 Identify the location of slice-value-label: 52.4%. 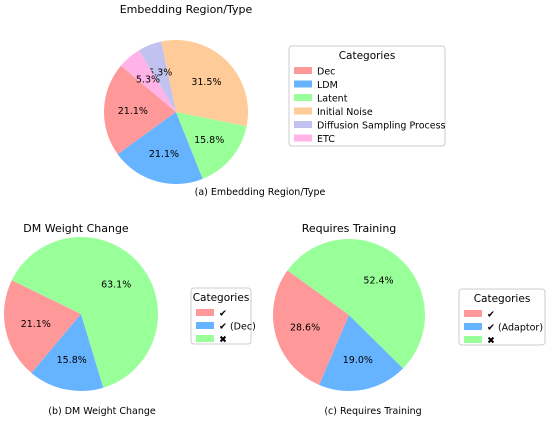
(378, 281).